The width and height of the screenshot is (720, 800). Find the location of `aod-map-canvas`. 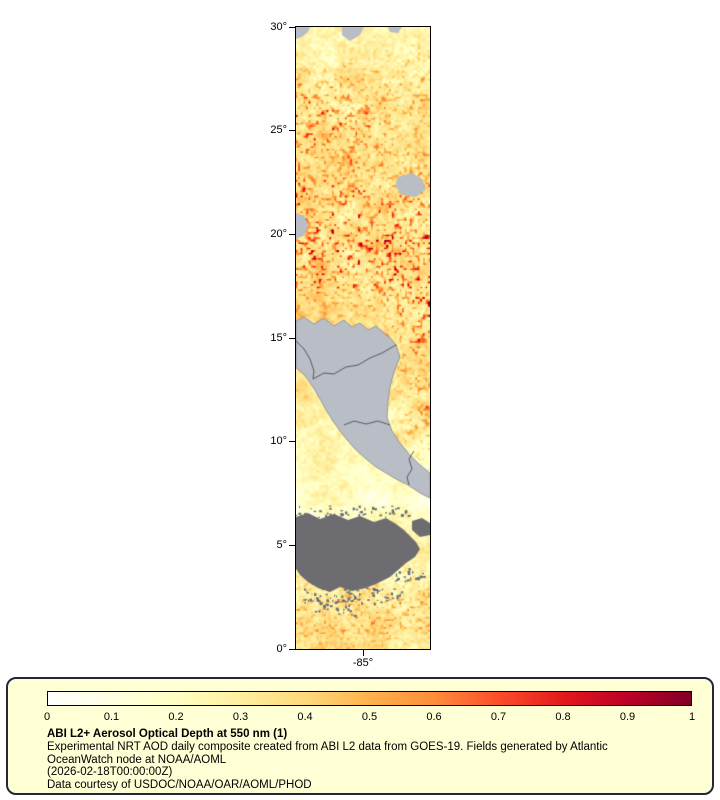

aod-map-canvas is located at coordinates (363, 338).